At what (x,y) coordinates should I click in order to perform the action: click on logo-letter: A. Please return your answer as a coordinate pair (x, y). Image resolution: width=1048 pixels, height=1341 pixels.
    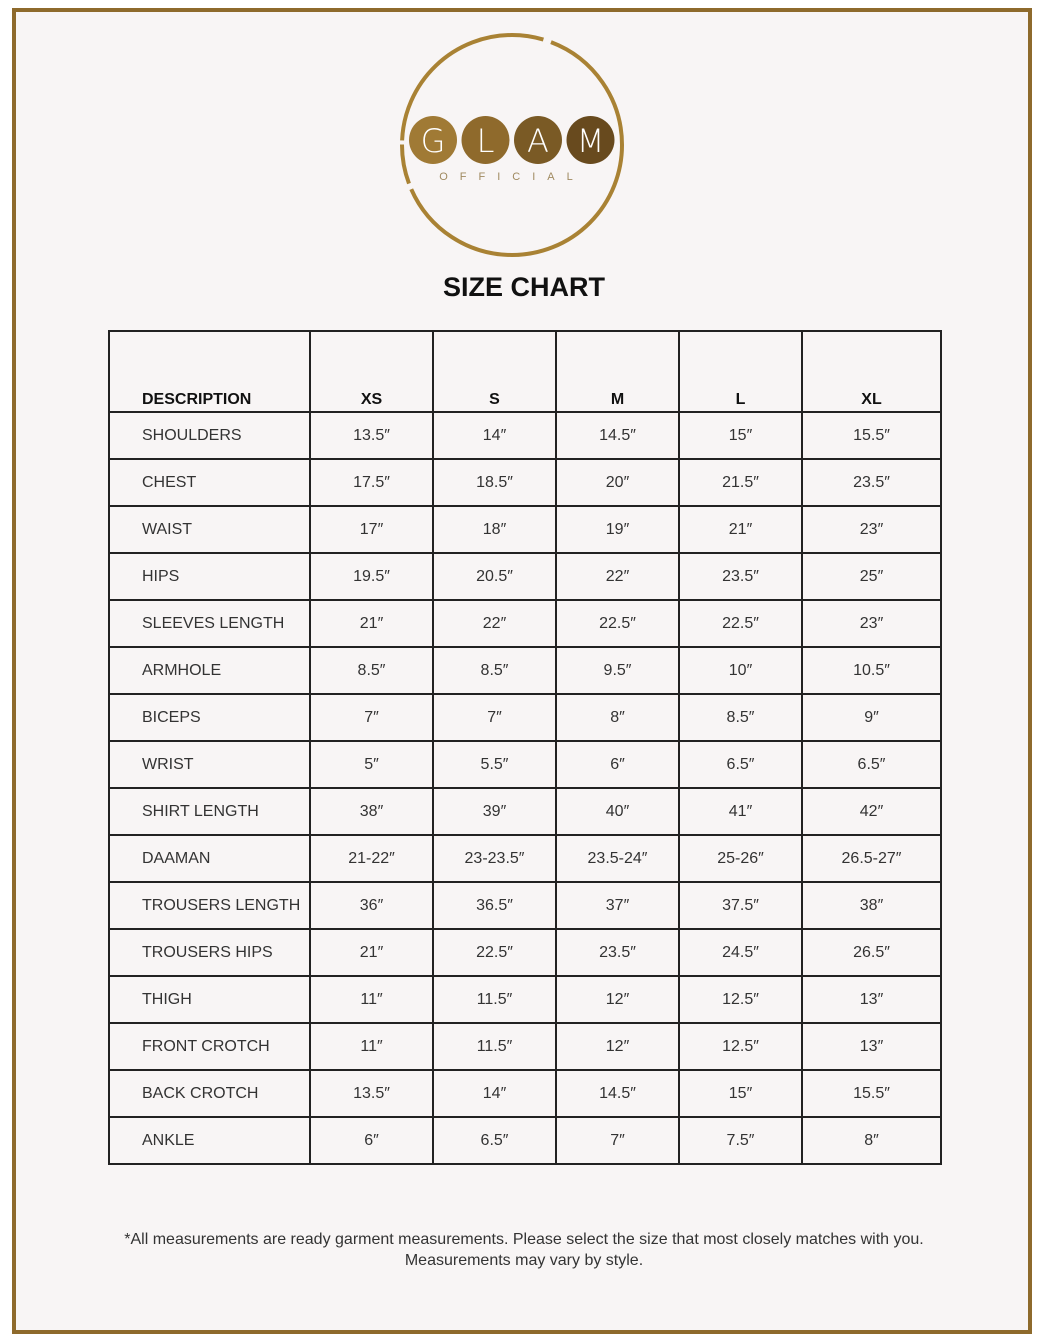
    Looking at the image, I should click on (538, 141).